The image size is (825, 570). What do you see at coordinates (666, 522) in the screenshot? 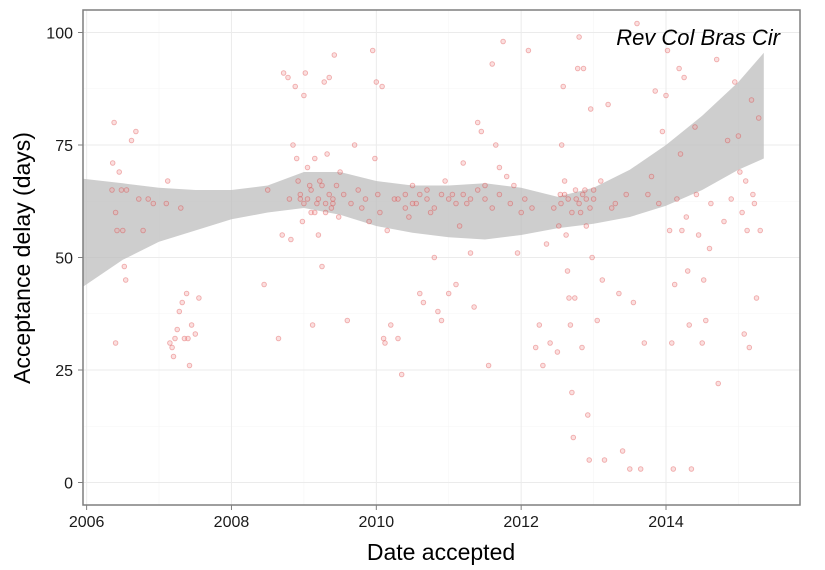
I see `x-tick-label: 2014` at bounding box center [666, 522].